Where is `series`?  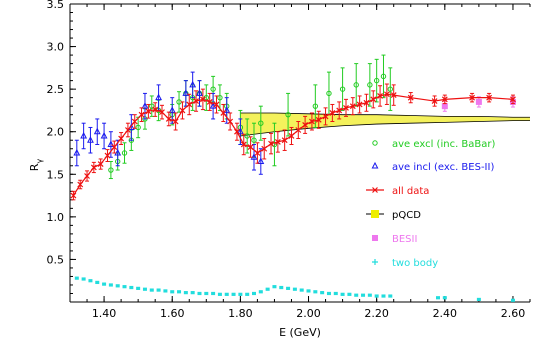
series is located at coordinates (294, 289).